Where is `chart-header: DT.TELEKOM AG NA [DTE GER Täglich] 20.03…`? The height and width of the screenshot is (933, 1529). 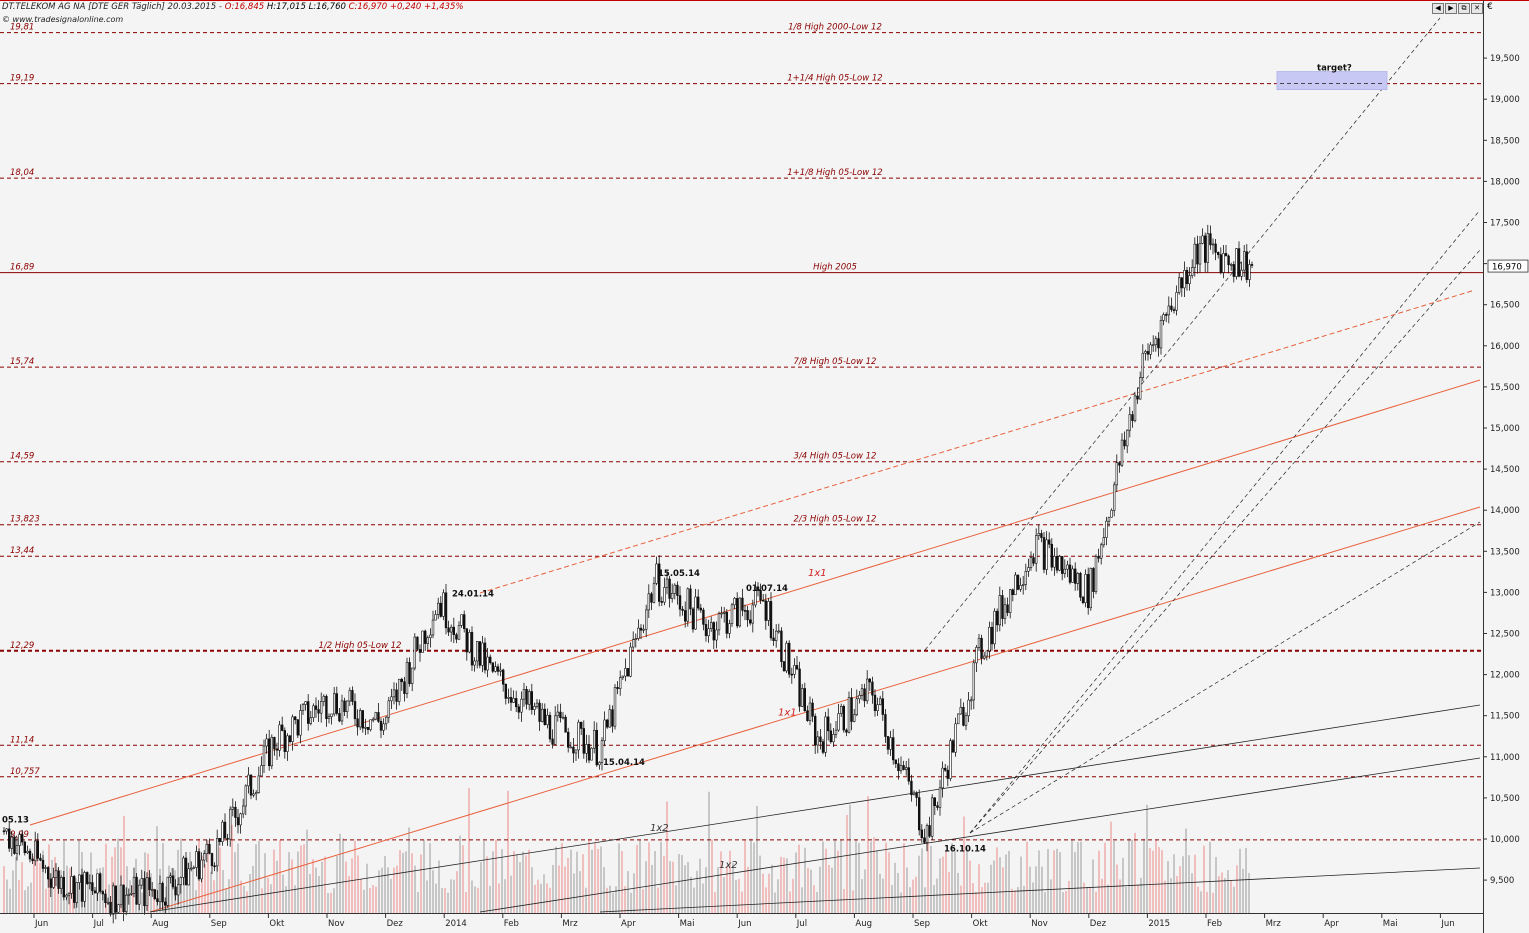 chart-header: DT.TELEKOM AG NA [DTE GER Täglich] 20.03… is located at coordinates (233, 7).